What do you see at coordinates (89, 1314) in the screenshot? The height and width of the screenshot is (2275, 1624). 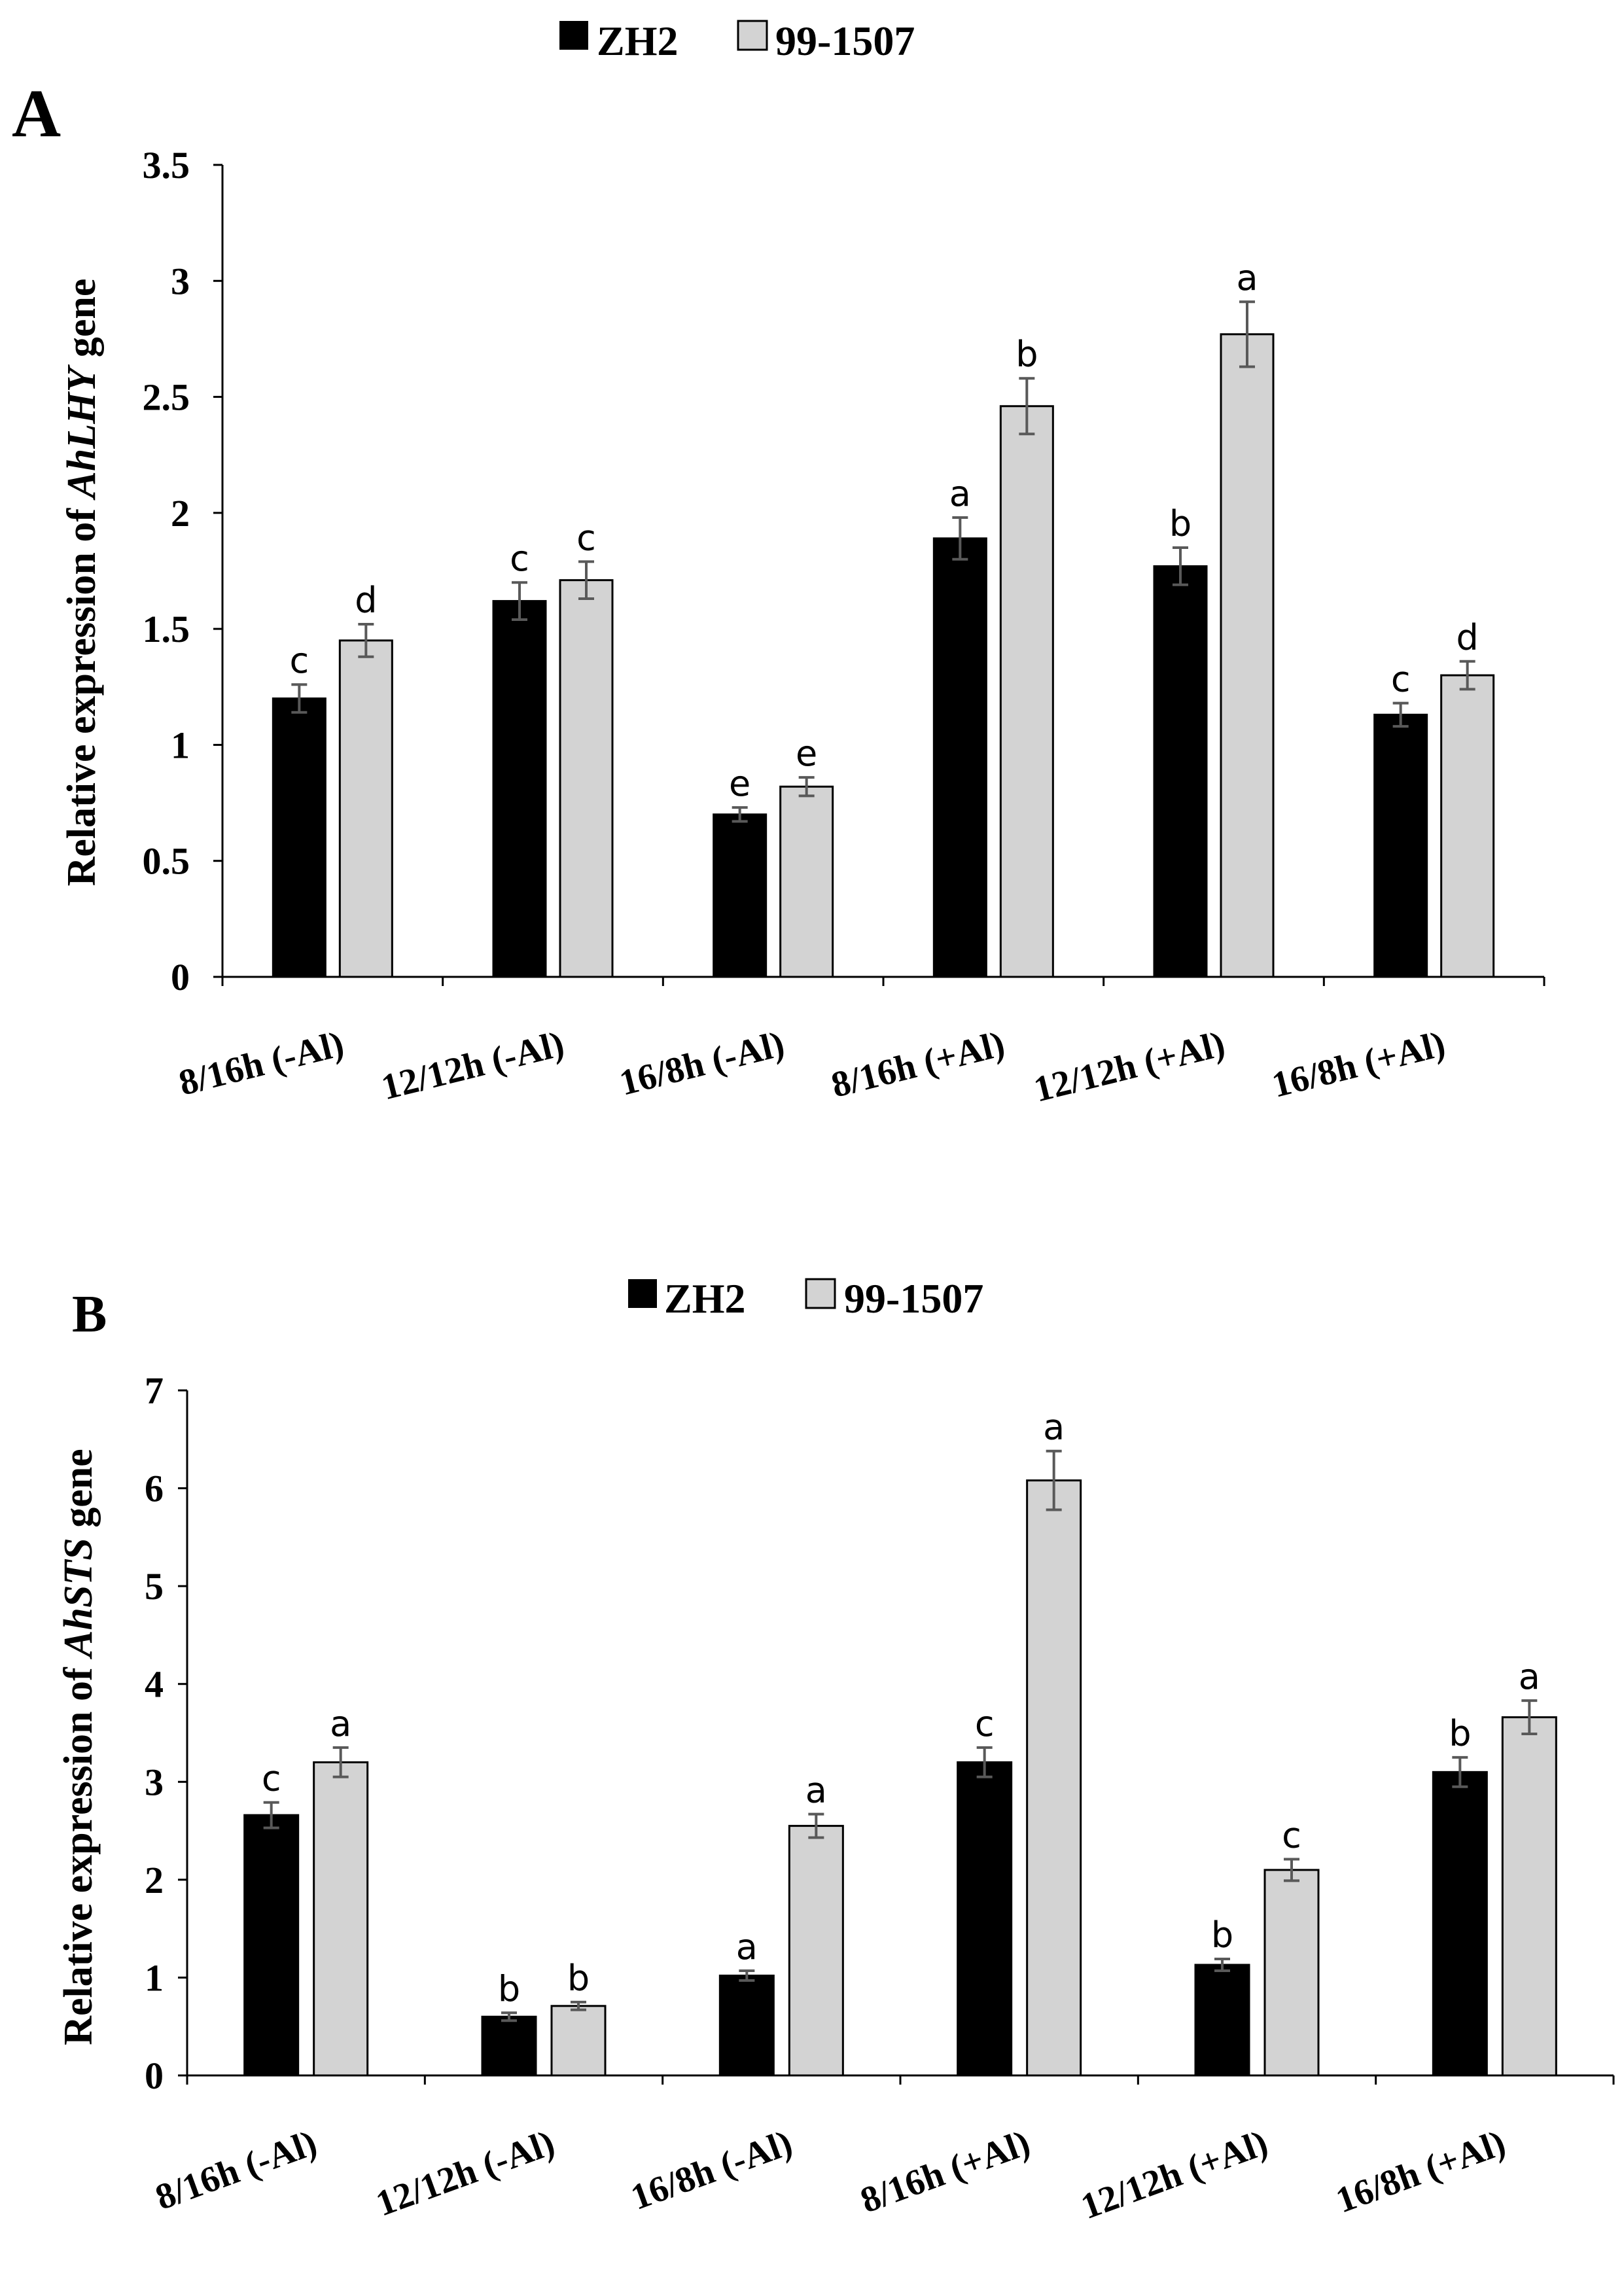 I see `panel-label-b: B` at bounding box center [89, 1314].